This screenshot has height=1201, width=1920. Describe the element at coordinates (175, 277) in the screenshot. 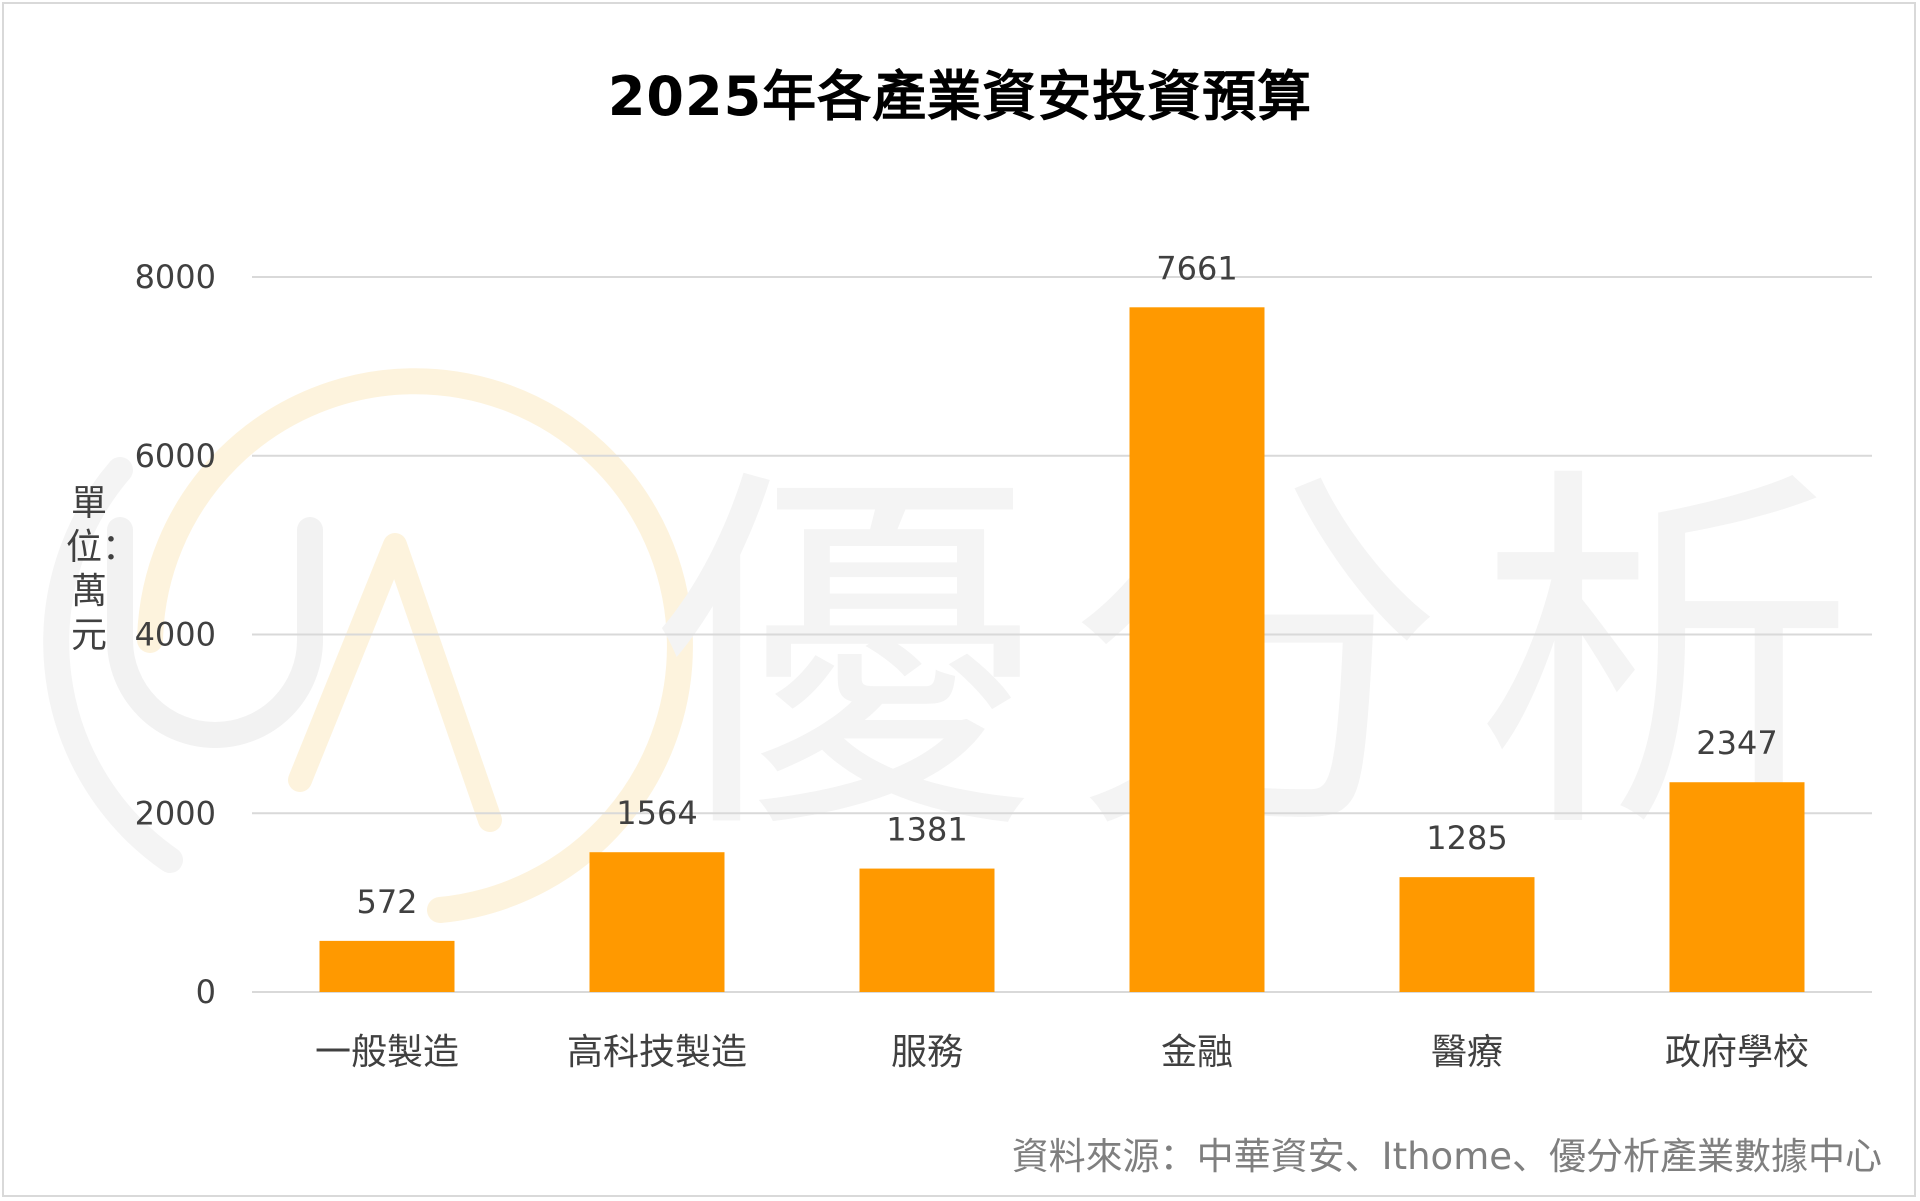

I see `y-tick-label: 8000` at that location.